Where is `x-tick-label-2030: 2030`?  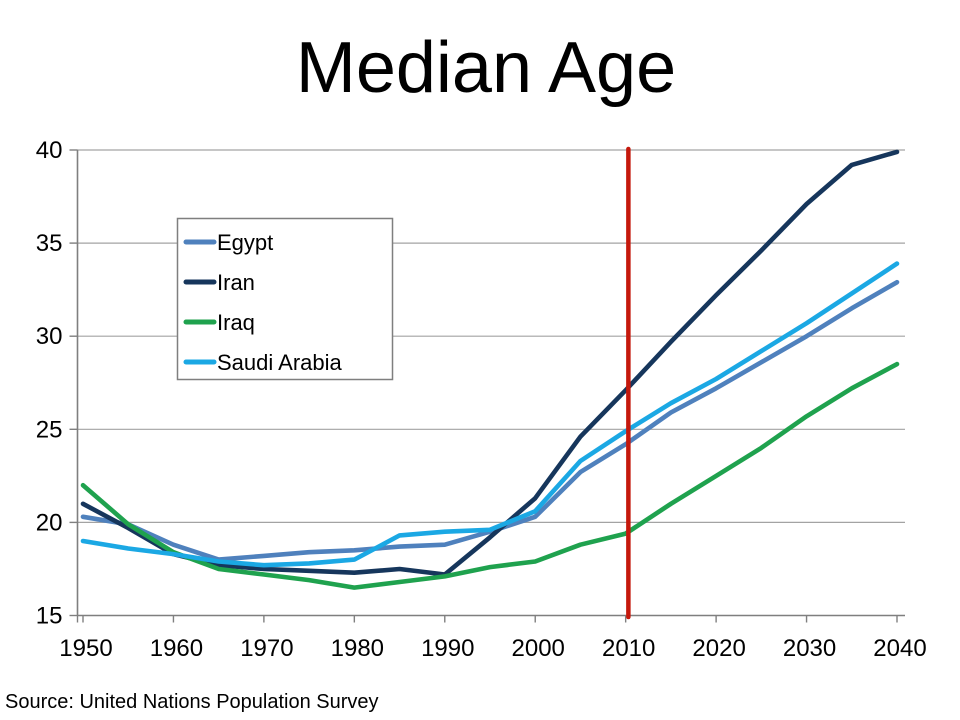
x-tick-label-2030: 2030 is located at coordinates (809, 648).